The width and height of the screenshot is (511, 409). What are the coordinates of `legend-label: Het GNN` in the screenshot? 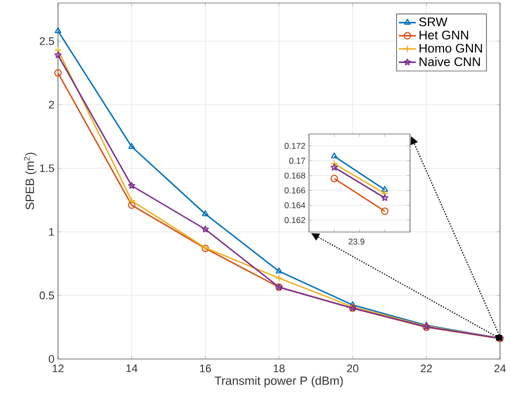 It's located at (444, 35).